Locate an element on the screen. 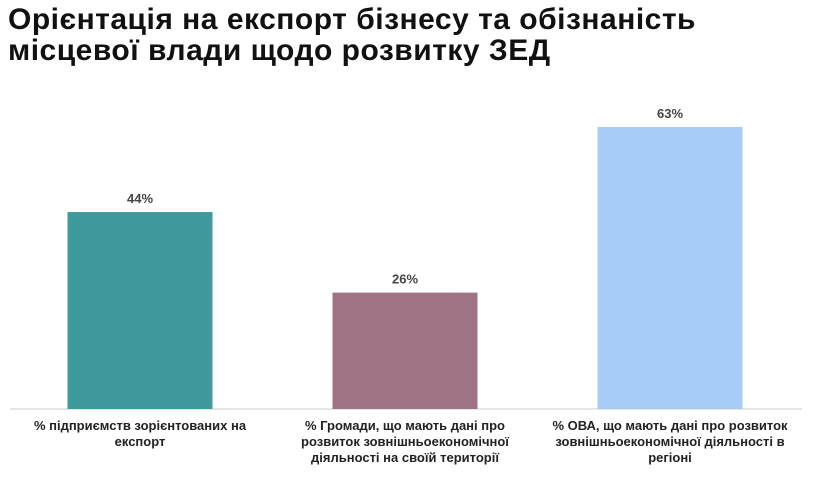 The image size is (819, 480). data-label: 44% is located at coordinates (140, 198).